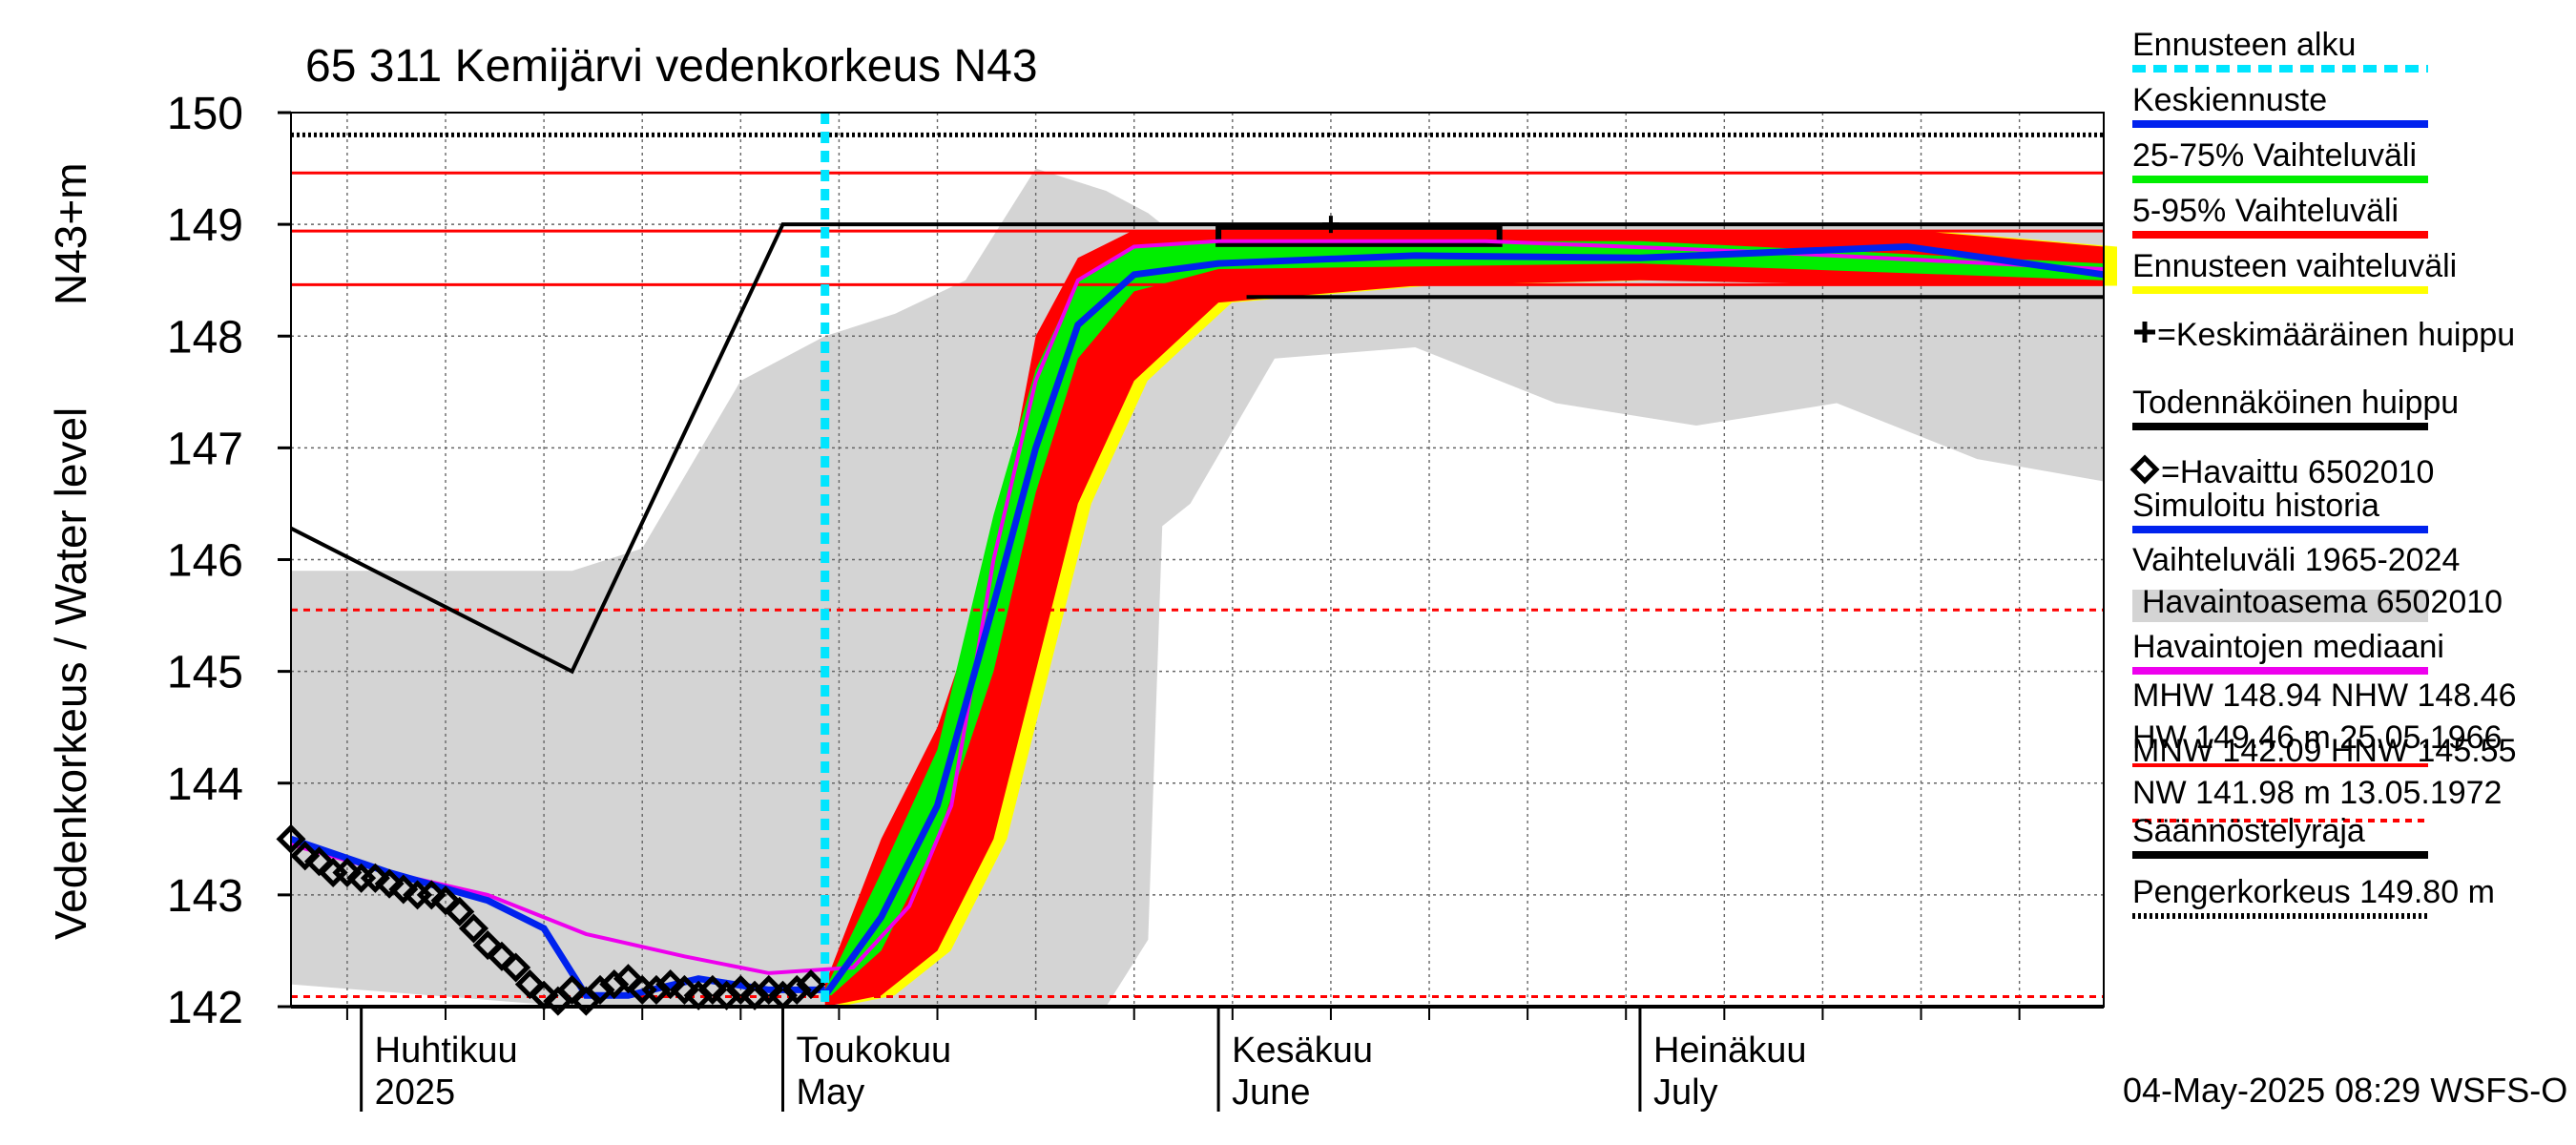 The image size is (2576, 1145). What do you see at coordinates (205, 1008) in the screenshot?
I see `y-tick-label: 142` at bounding box center [205, 1008].